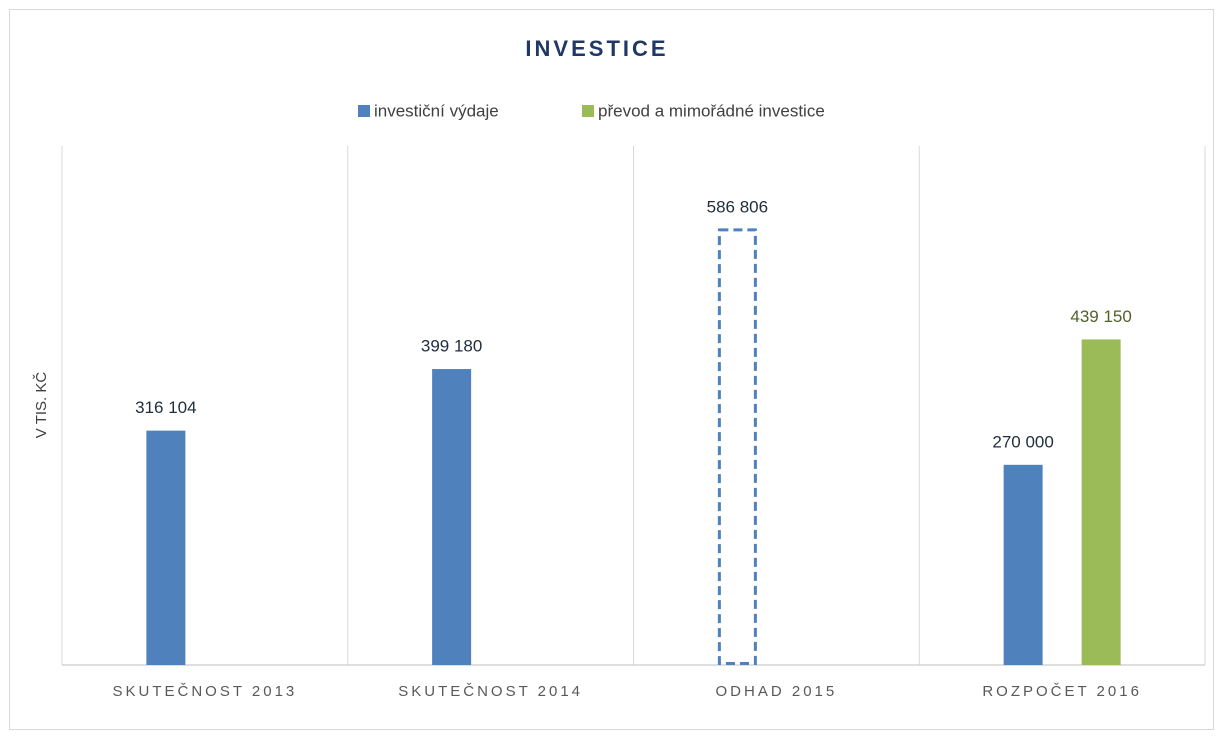  What do you see at coordinates (1022, 441) in the screenshot?
I see `data-label: 270 000` at bounding box center [1022, 441].